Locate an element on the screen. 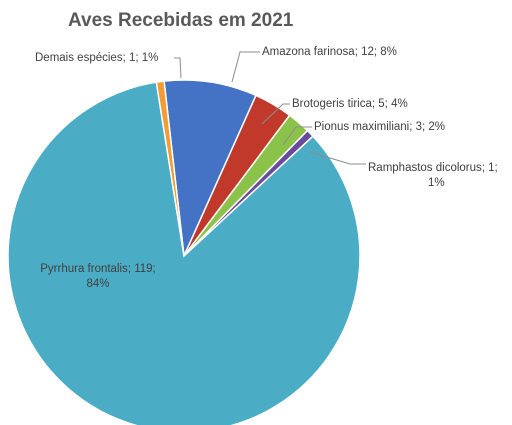 This screenshot has height=425, width=512. data-label-line: Amazona farinosa; 12; 8% is located at coordinates (329, 52).